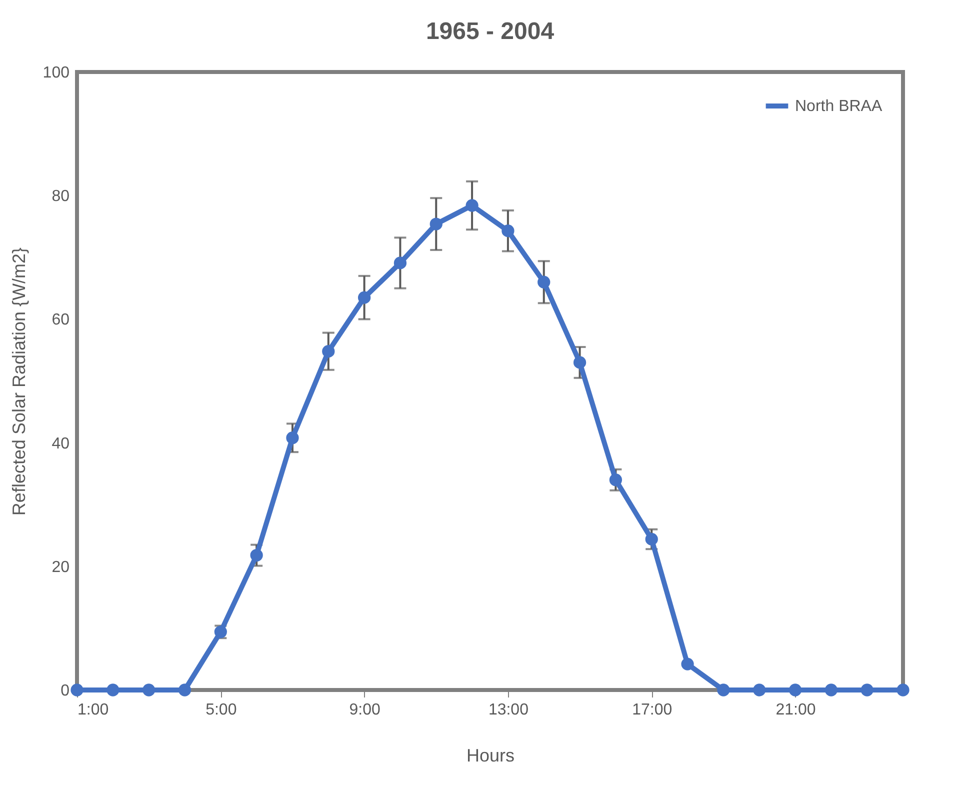 This screenshot has width=971, height=794. Describe the element at coordinates (65, 691) in the screenshot. I see `y-tick-label: 0` at that location.